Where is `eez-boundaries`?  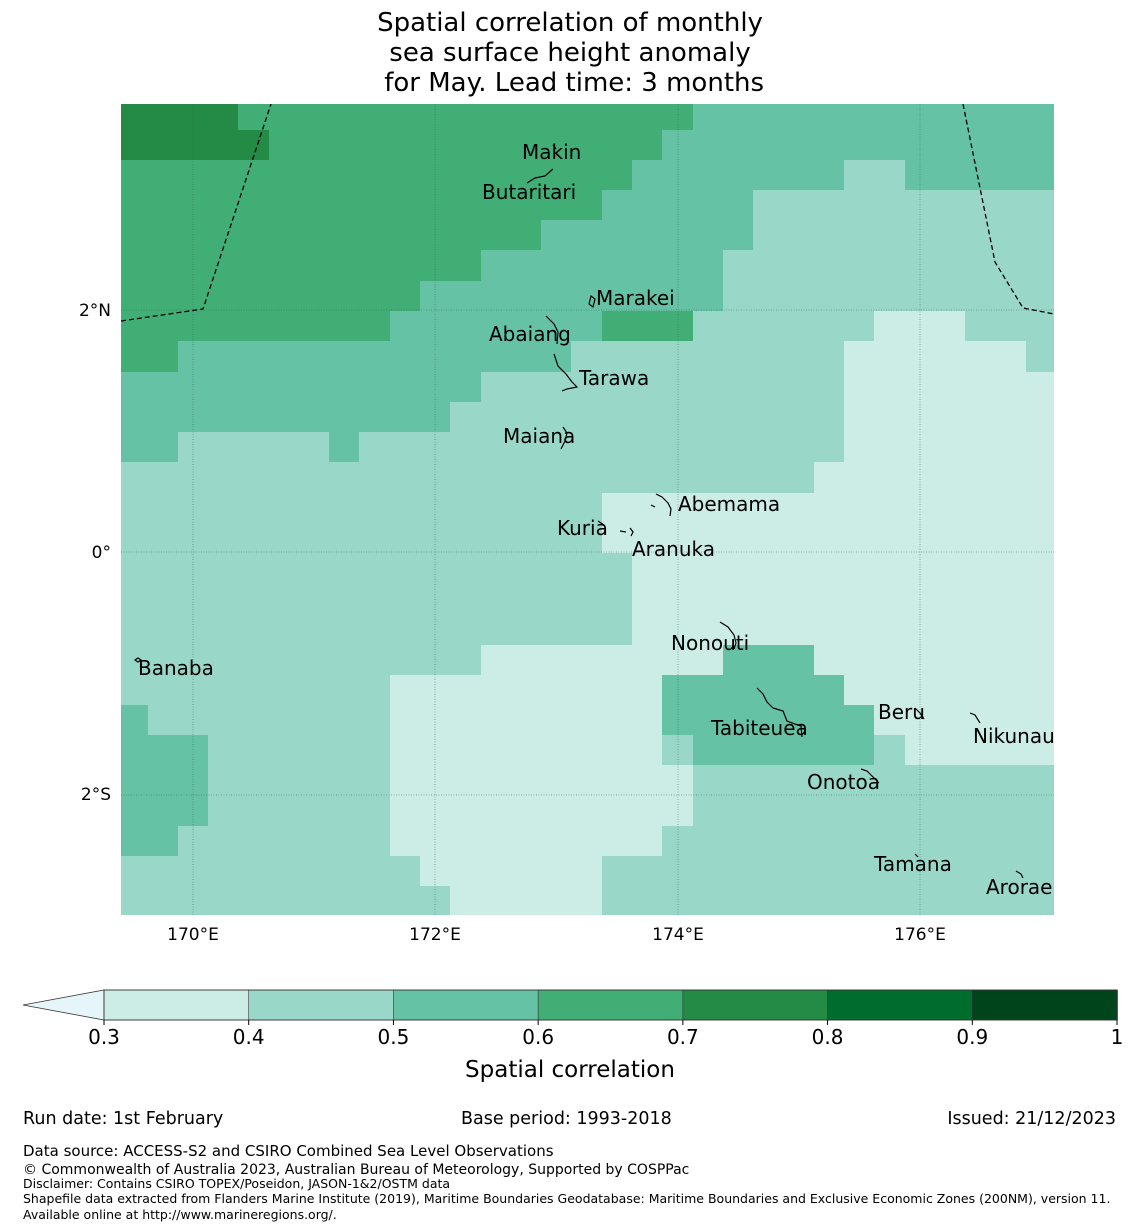 eez-boundaries is located at coordinates (587, 213).